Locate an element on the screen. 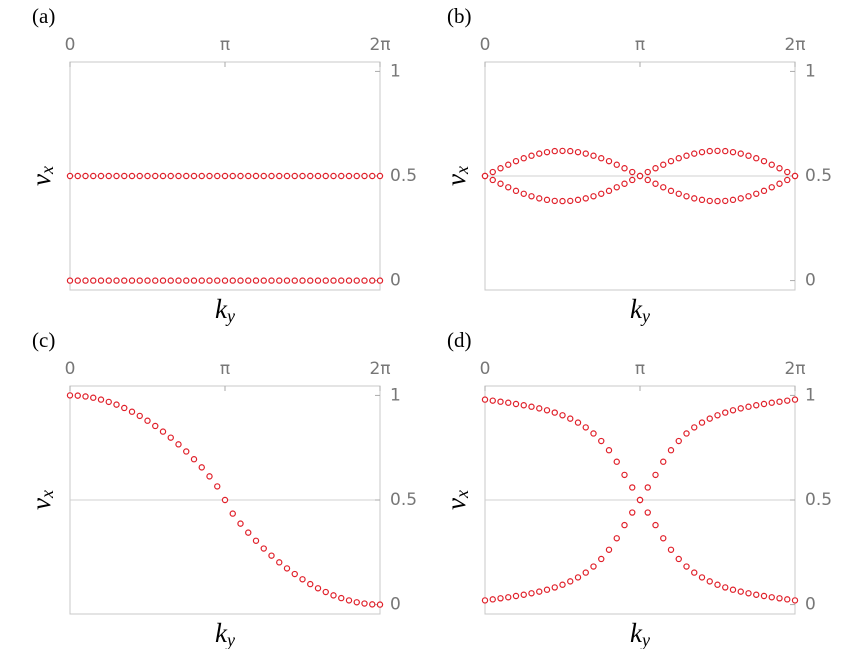  x-axis-label-main: k is located at coordinates (221, 309).